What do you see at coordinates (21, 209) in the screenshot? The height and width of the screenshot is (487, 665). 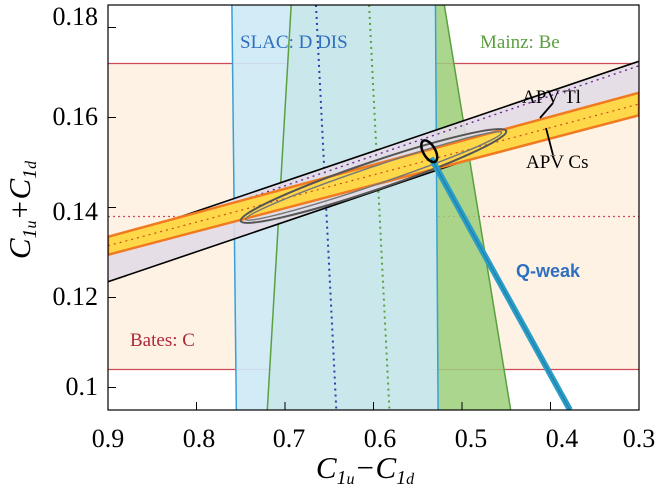 I see `y-axis-label: C1u+C1d` at bounding box center [21, 209].